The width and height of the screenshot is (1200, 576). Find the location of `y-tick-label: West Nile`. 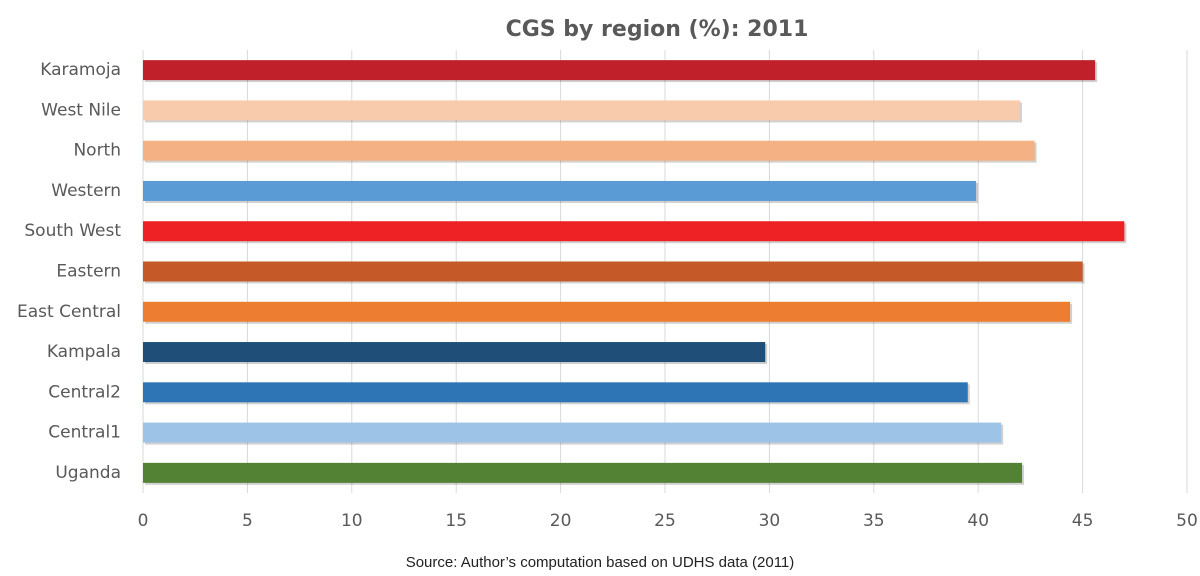

y-tick-label: West Nile is located at coordinates (81, 110).